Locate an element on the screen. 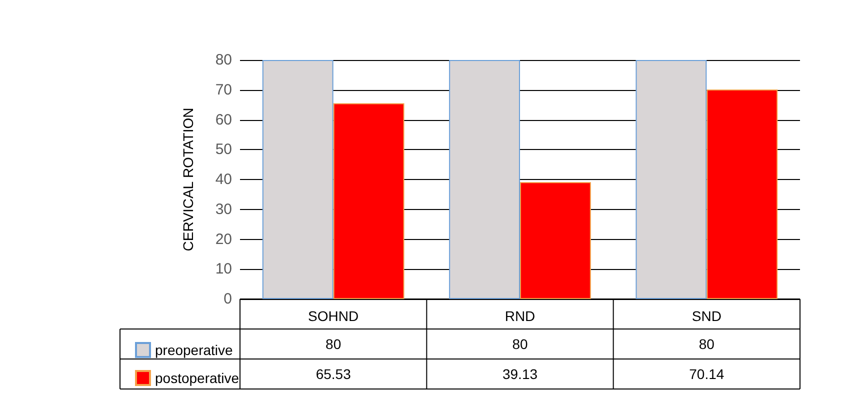 Image resolution: width=843 pixels, height=419 pixels. y-tick-label: 50 is located at coordinates (223, 149).